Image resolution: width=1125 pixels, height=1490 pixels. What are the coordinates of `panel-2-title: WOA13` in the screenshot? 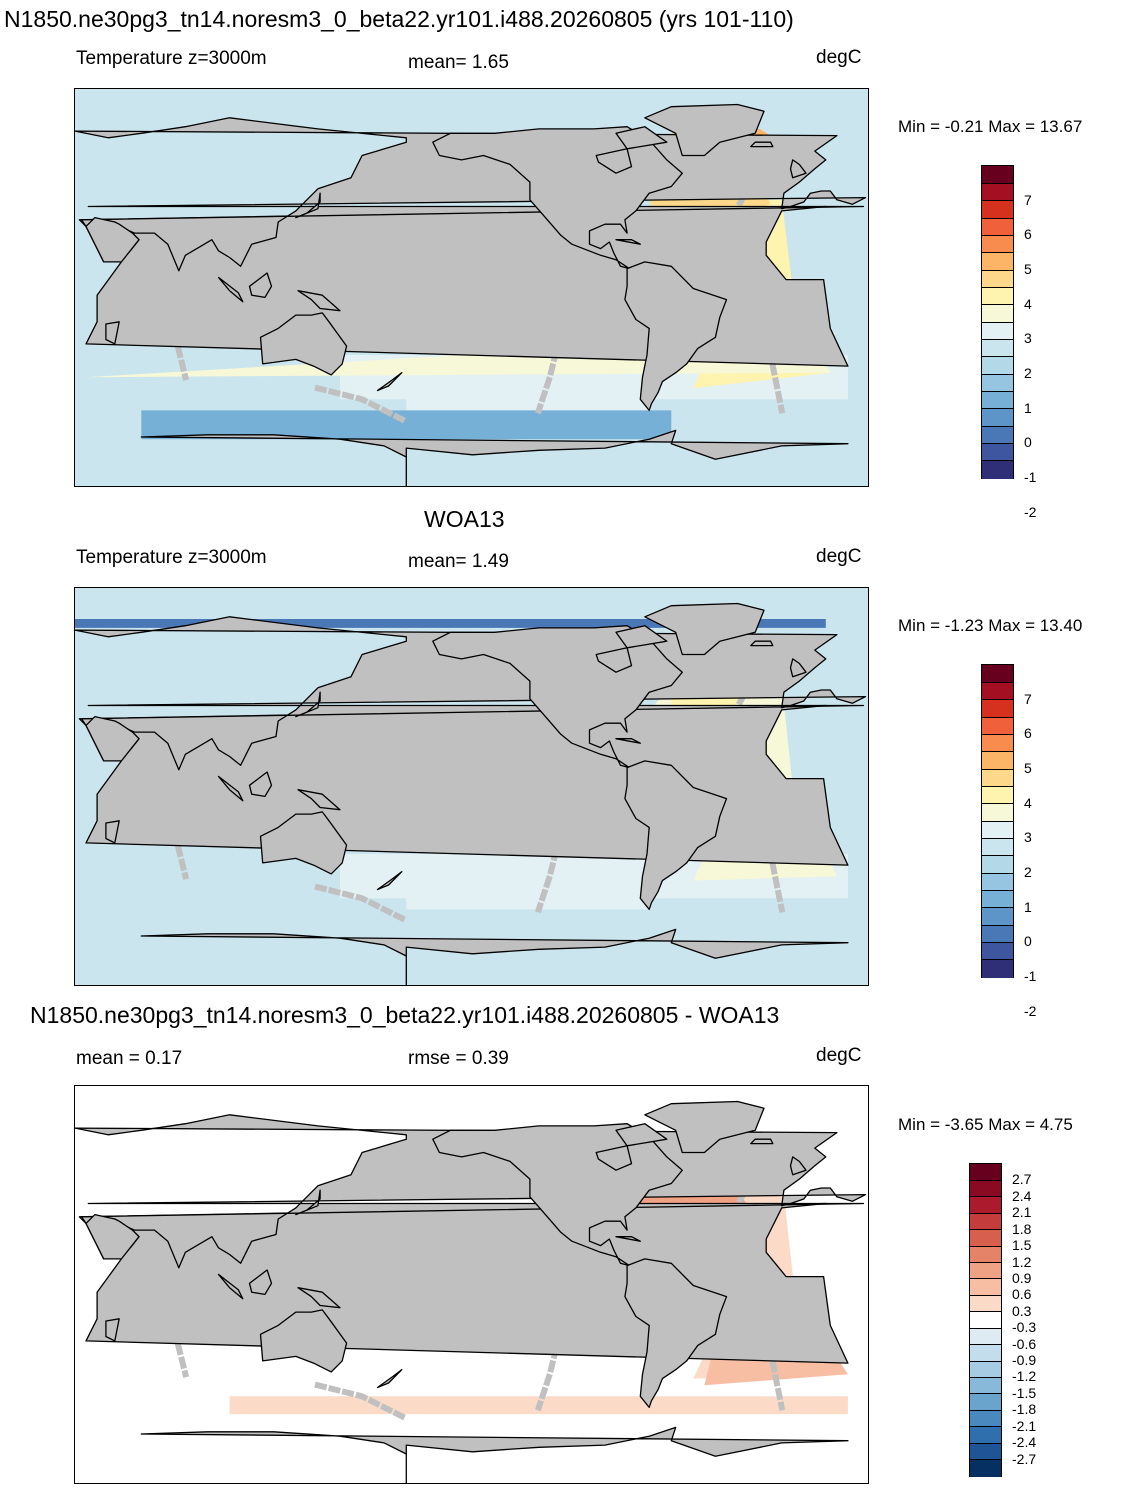 It's located at (464, 519).